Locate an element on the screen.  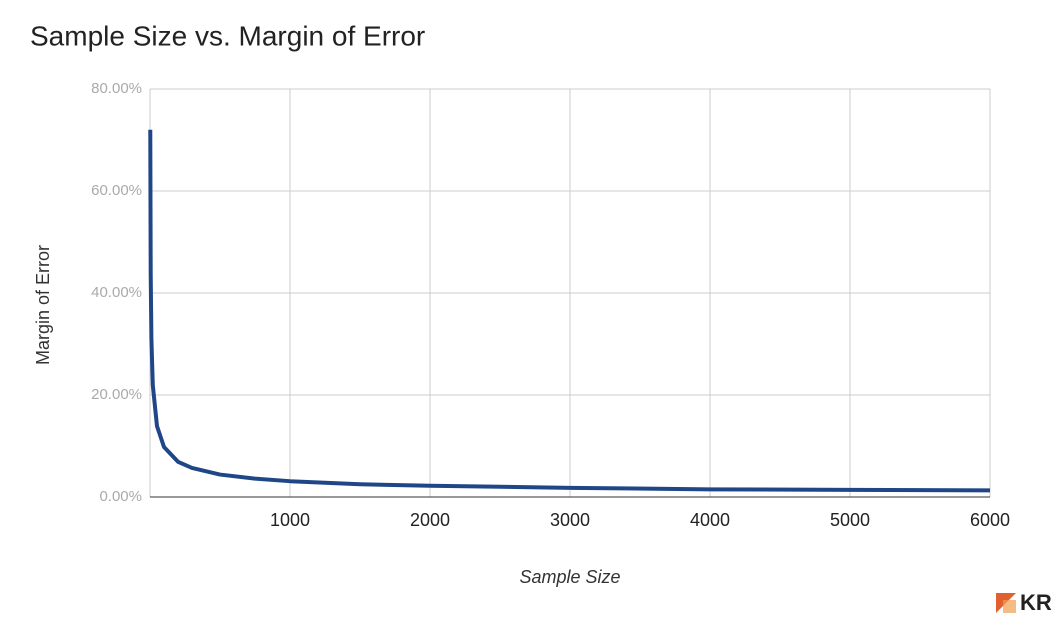
logo-text: KR is located at coordinates (1036, 602).